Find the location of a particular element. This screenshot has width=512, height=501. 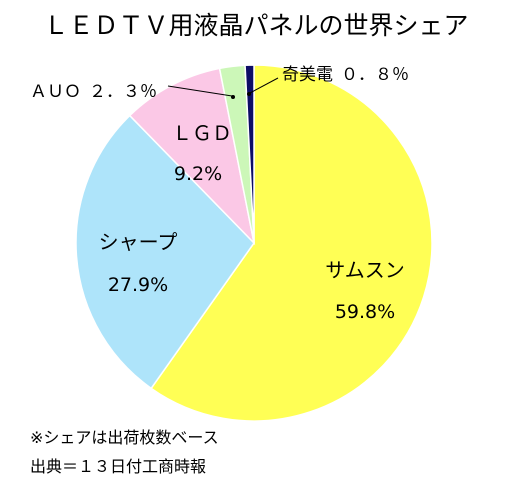

footnote-basis: ※シェアは出荷枚数ベース is located at coordinates (124, 437).